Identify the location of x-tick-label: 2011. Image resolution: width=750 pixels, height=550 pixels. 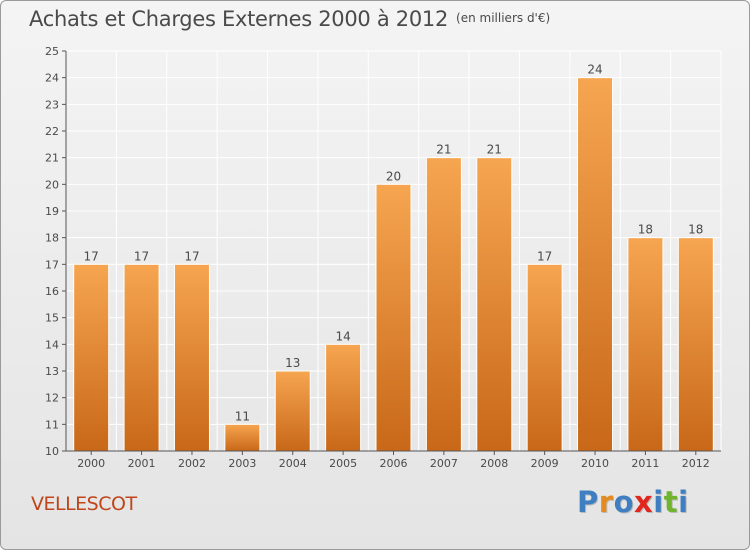
(645, 463).